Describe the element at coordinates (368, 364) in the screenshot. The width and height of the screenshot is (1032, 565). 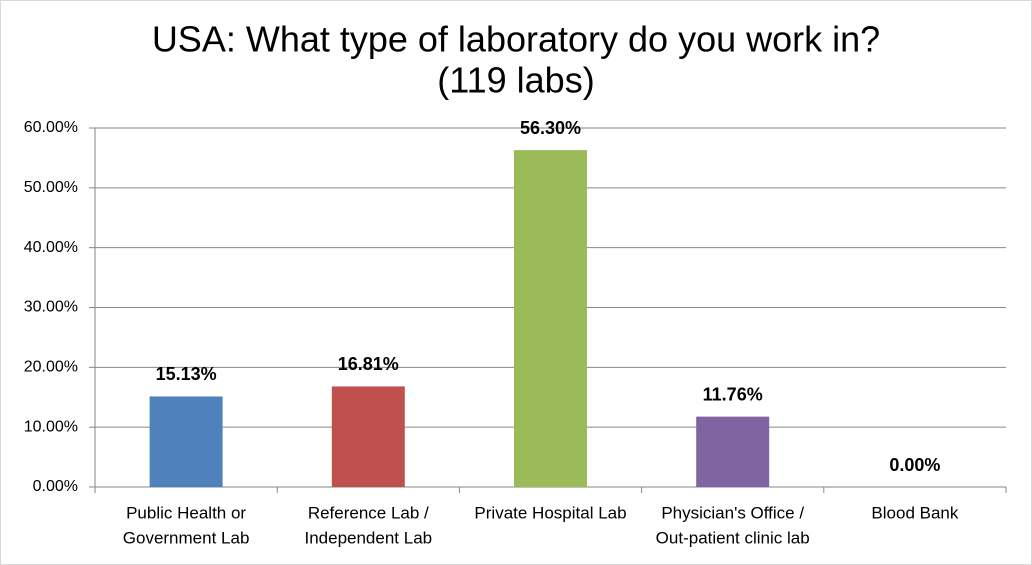
I see `value-label: 16.81%` at that location.